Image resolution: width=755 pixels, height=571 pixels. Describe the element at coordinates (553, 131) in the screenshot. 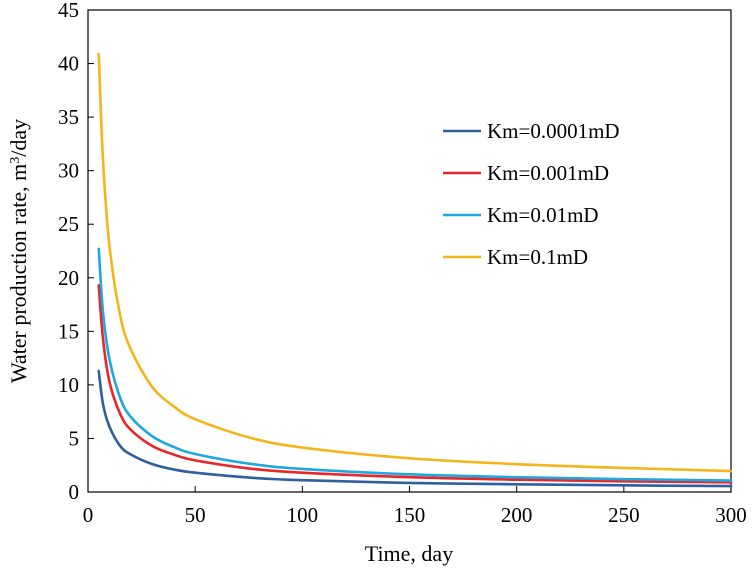

I see `legend-label-1: Km=0.0001mD` at that location.